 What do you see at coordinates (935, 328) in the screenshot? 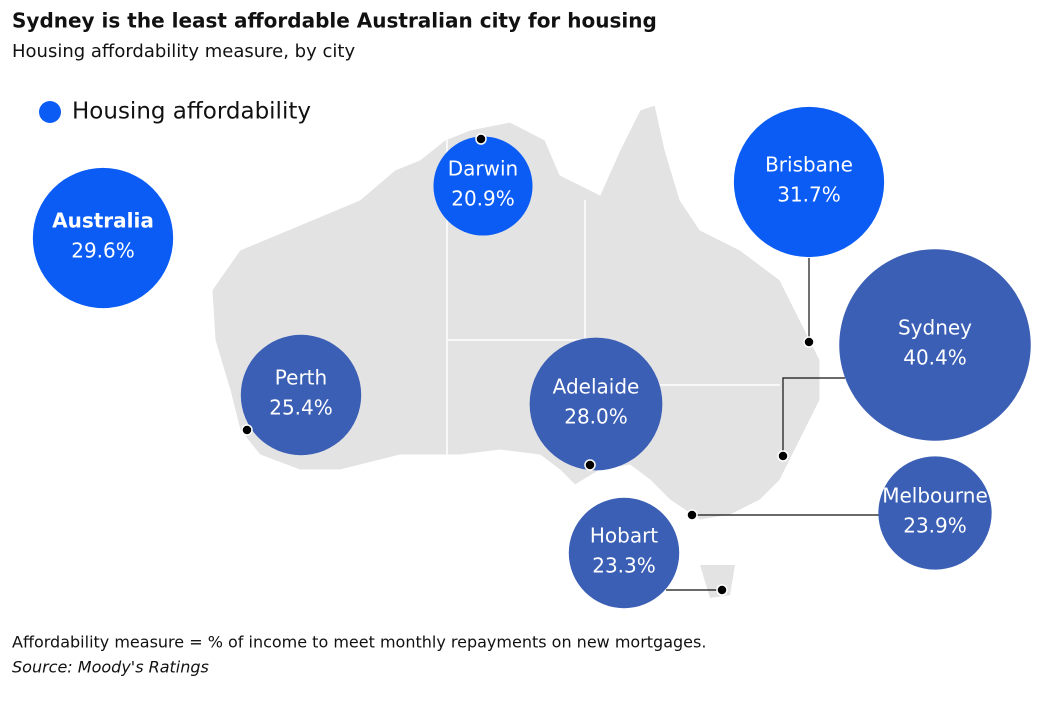
I see `bubble-name: Sydney` at bounding box center [935, 328].